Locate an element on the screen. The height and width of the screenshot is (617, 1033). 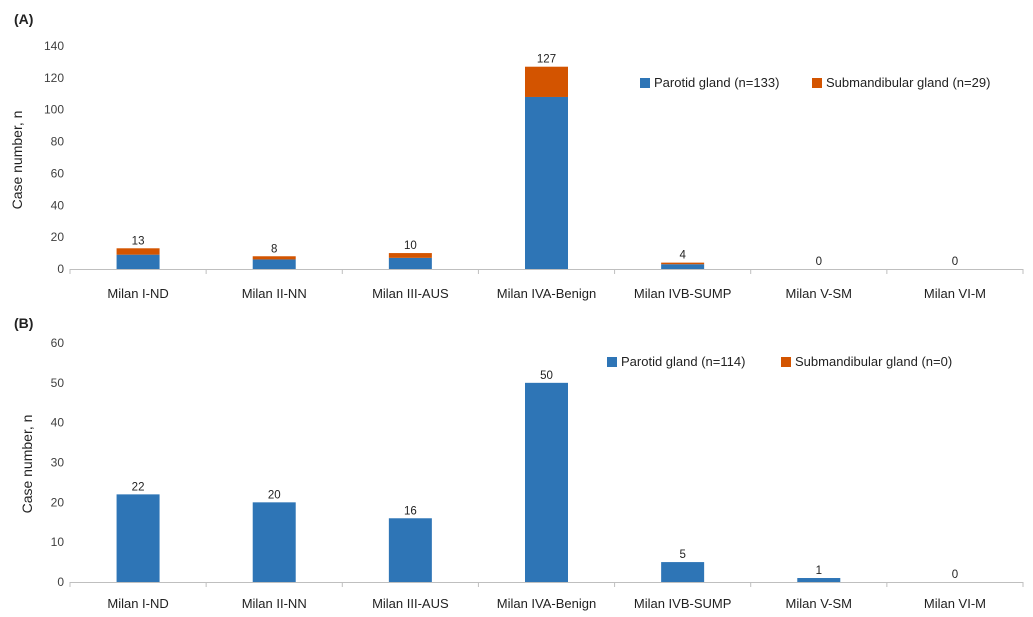
bar-total-label: 13 is located at coordinates (138, 241).